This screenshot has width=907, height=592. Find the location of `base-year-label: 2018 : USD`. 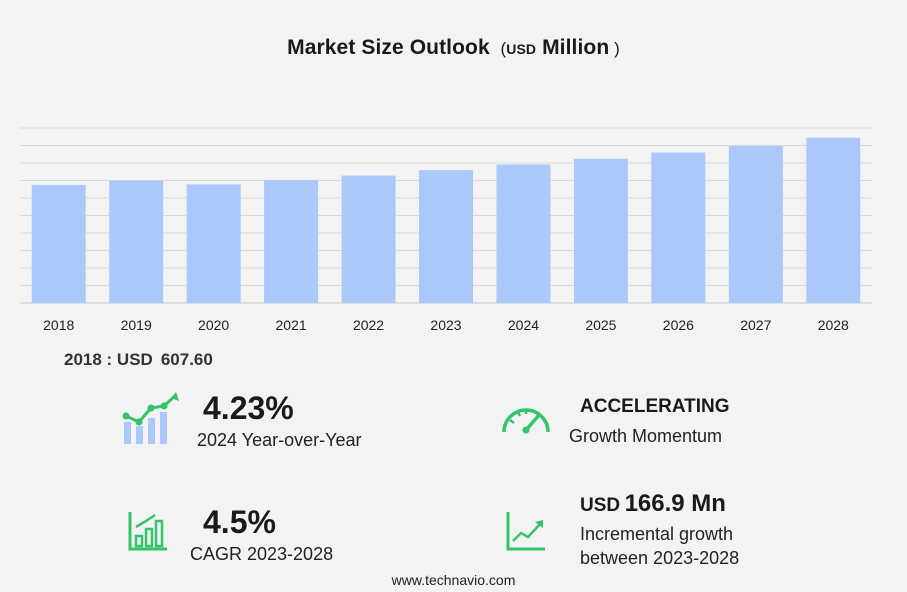

base-year-label: 2018 : USD is located at coordinates (108, 359).